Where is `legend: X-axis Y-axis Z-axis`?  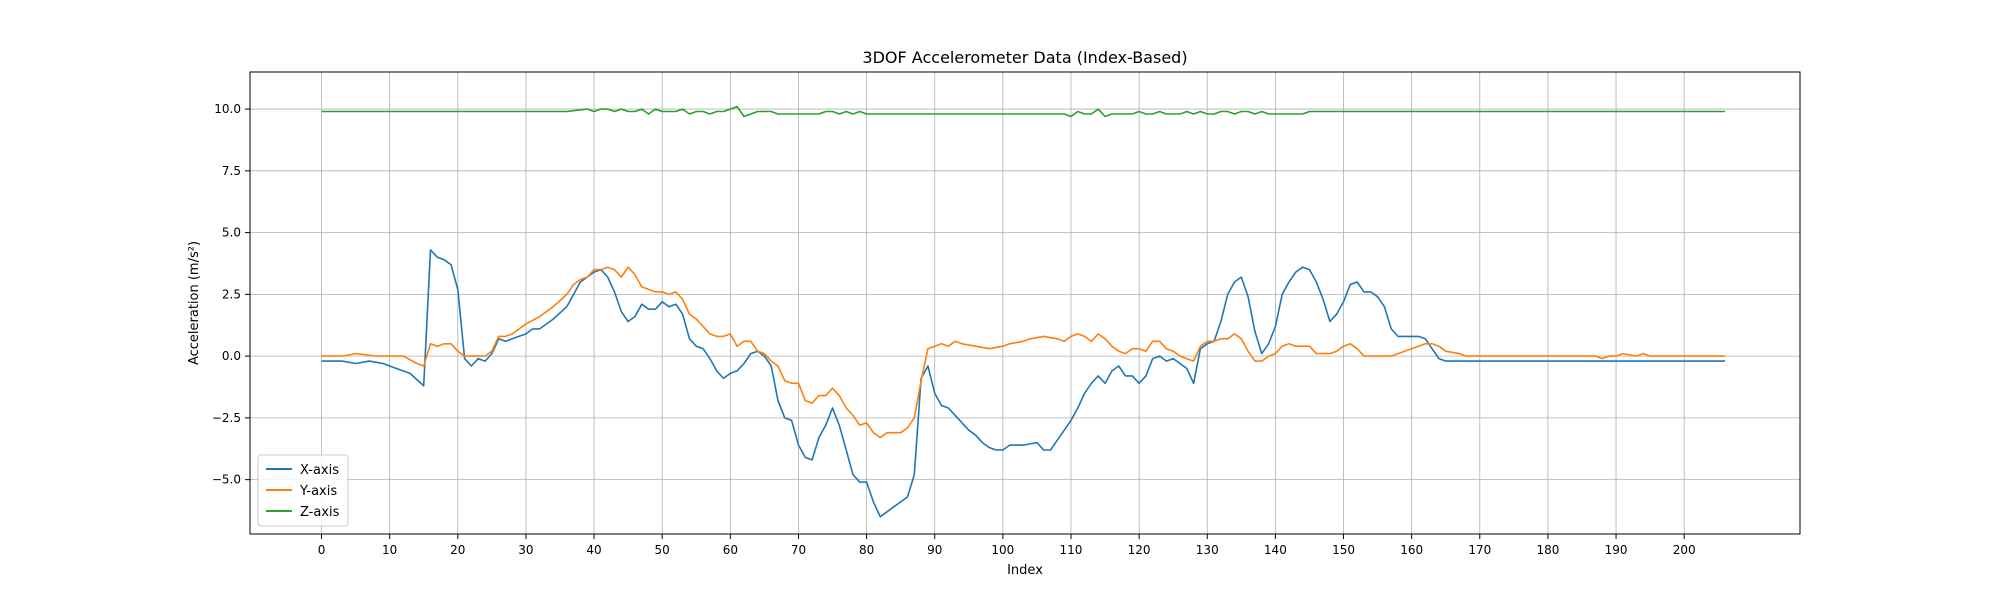
legend: X-axis Y-axis Z-axis is located at coordinates (303, 490).